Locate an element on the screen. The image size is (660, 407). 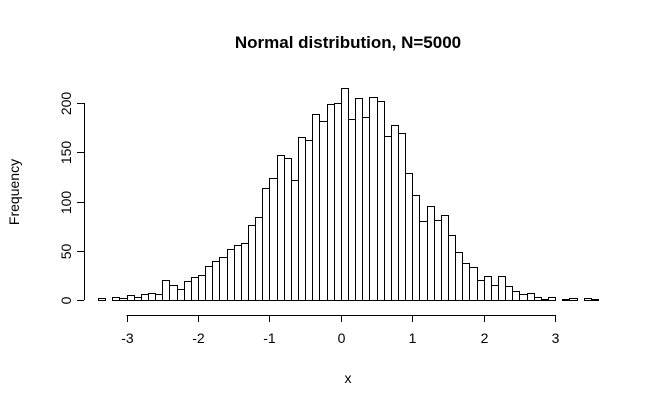
y-tick-label: 0 is located at coordinates (66, 300).